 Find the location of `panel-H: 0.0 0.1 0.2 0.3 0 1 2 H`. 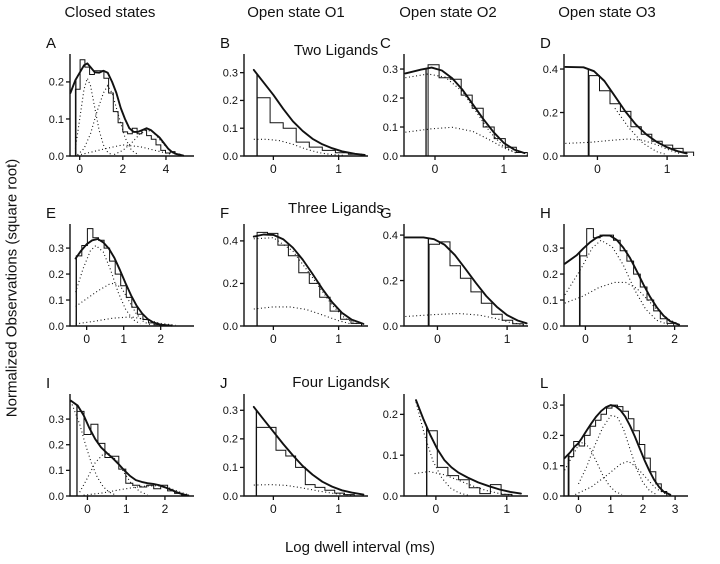

panel-H: 0.0 0.1 0.2 0.3 0 1 2 H is located at coordinates (614, 276).